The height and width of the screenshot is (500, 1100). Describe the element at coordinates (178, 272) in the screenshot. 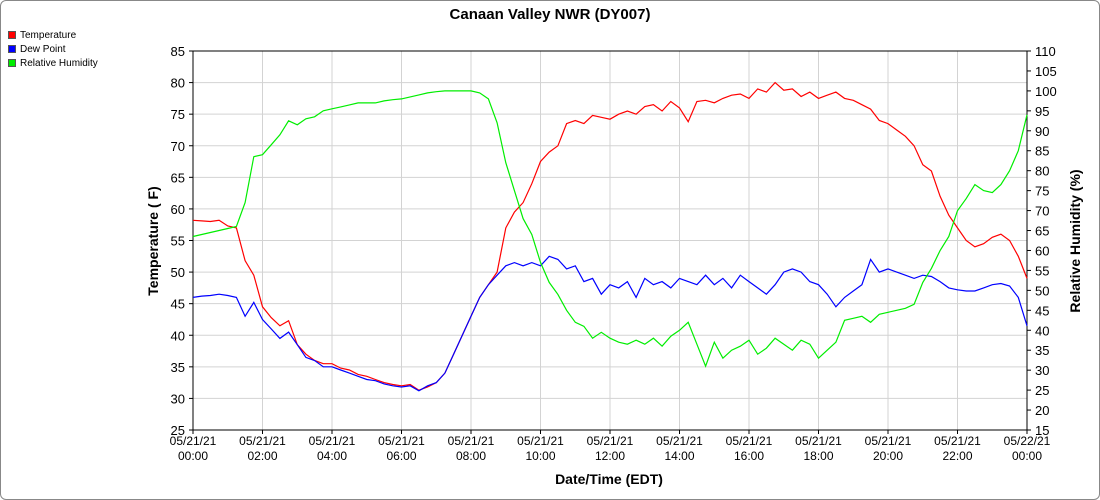

I see `y-left-tick-label: 50` at that location.